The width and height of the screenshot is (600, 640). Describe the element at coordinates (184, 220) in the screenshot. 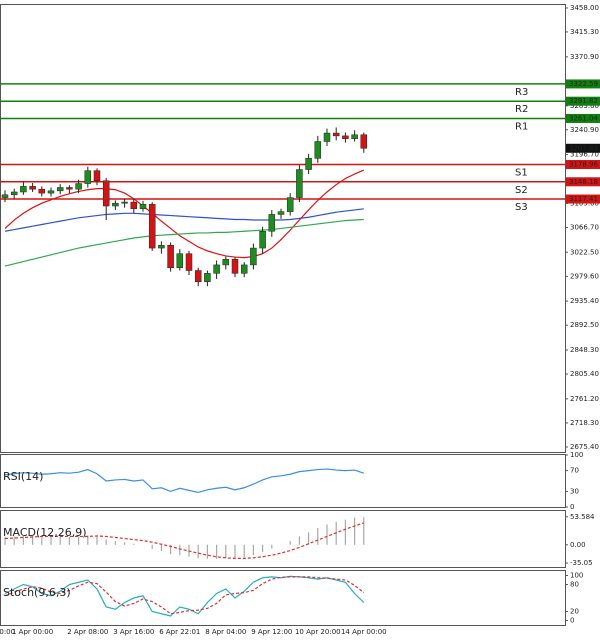

I see `moving-average` at that location.